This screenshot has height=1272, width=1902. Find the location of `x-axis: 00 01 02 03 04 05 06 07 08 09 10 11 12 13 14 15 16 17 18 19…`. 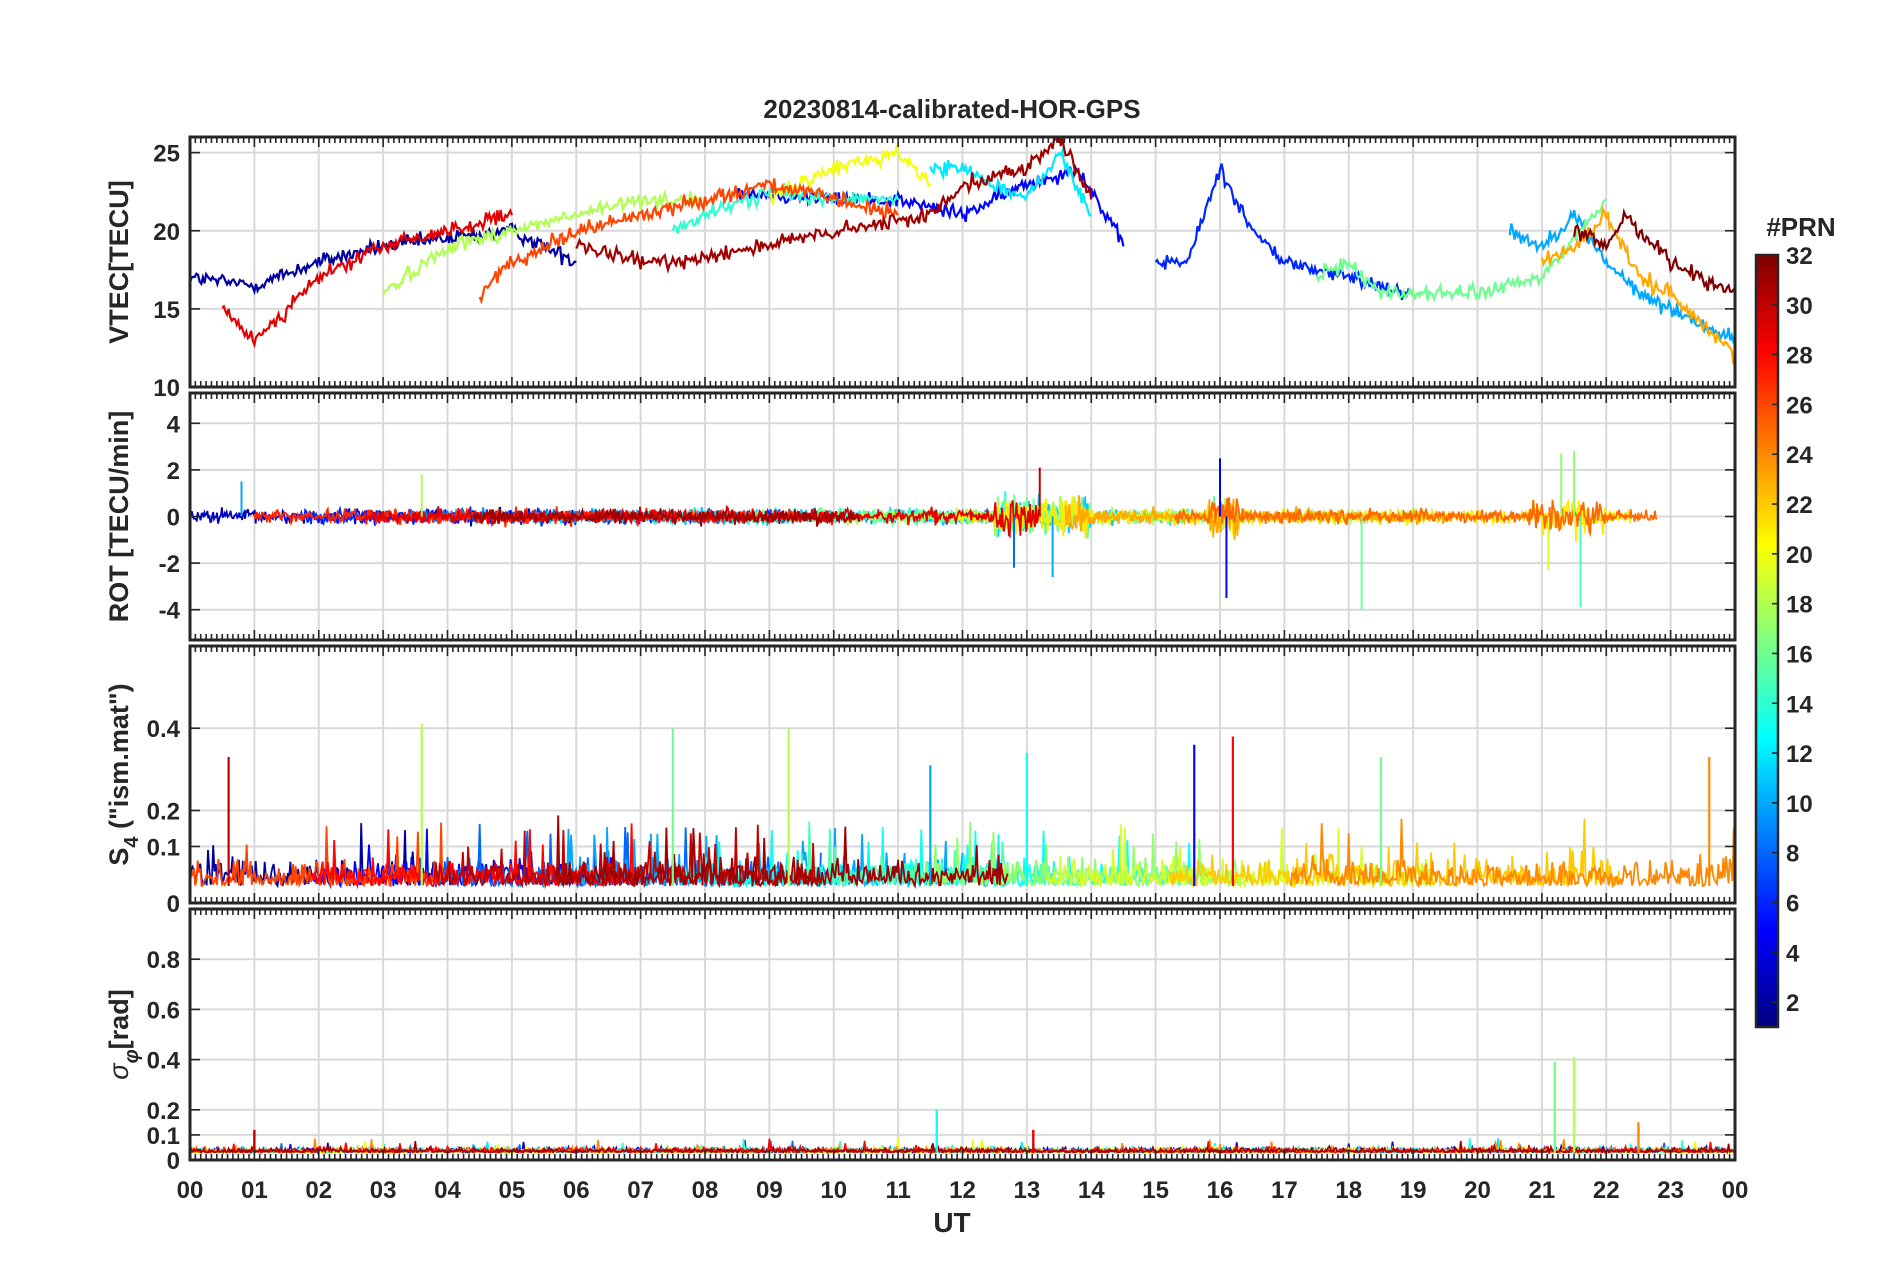

x-axis: 00 01 02 03 04 05 06 07 08 09 10 11 12 13 14 15 16 17 18 19… is located at coordinates (963, 1190).